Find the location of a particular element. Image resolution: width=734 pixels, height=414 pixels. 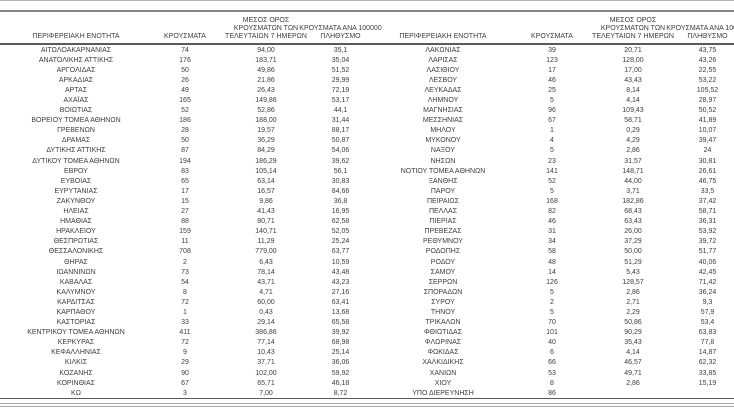

right-avg7-cell: 44,00 is located at coordinates (633, 181).